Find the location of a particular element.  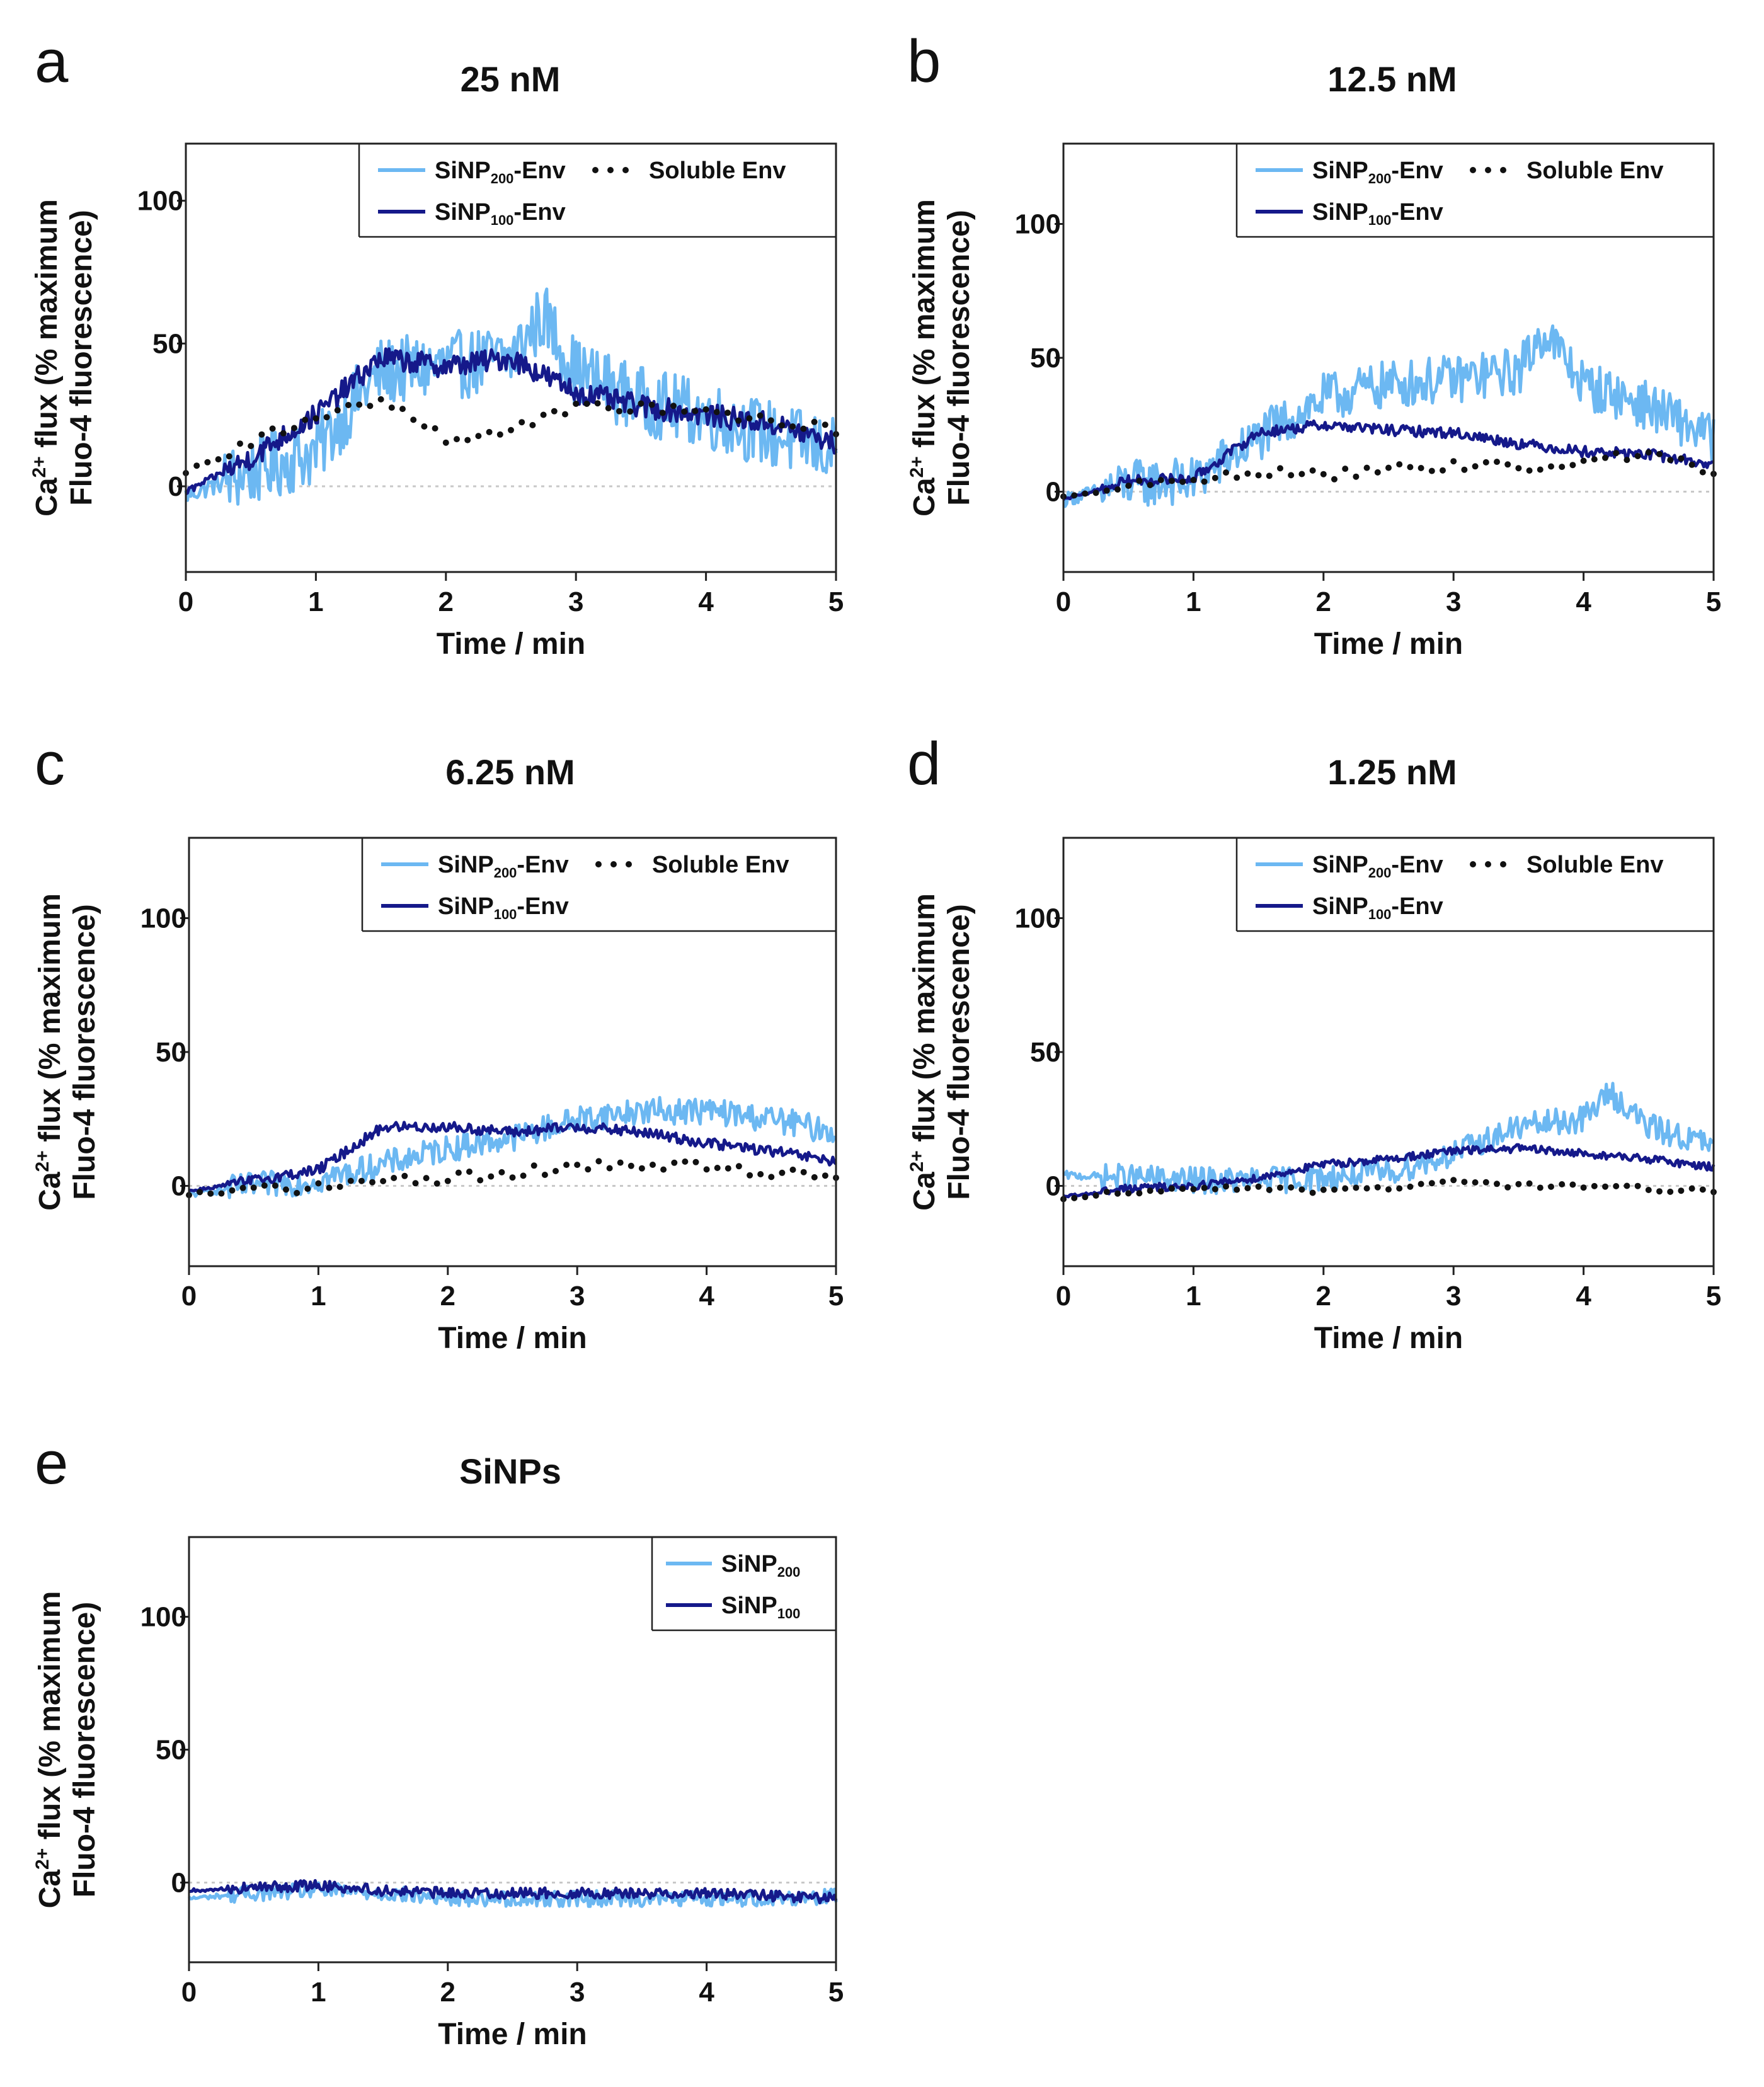

series-sinp100 is located at coordinates (513, 1892).